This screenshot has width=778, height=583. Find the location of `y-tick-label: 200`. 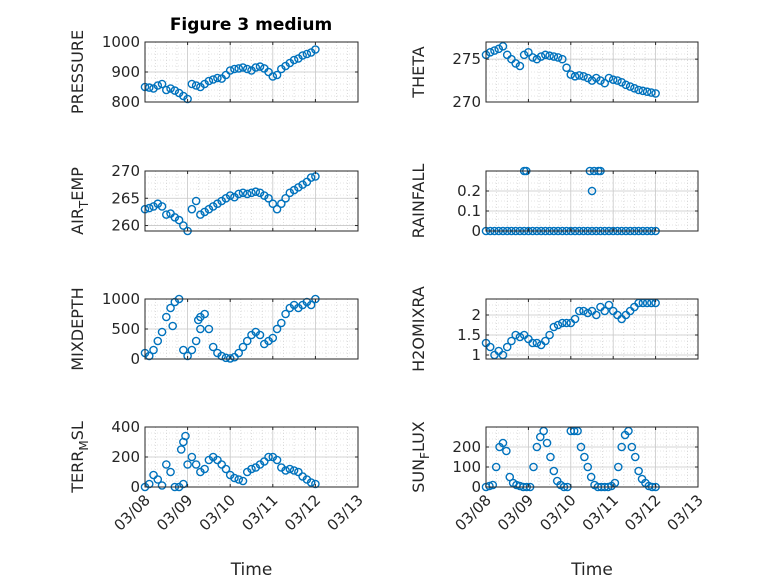

y-tick-label: 200 is located at coordinates (125, 457).